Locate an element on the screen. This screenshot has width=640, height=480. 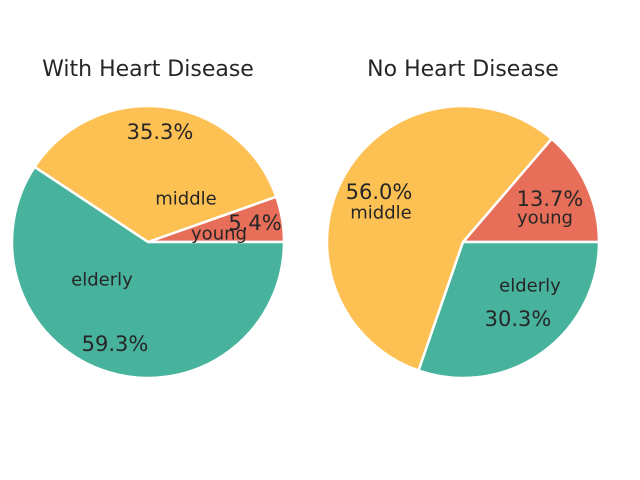
pie-pct-label-young: 13.7% is located at coordinates (550, 199).